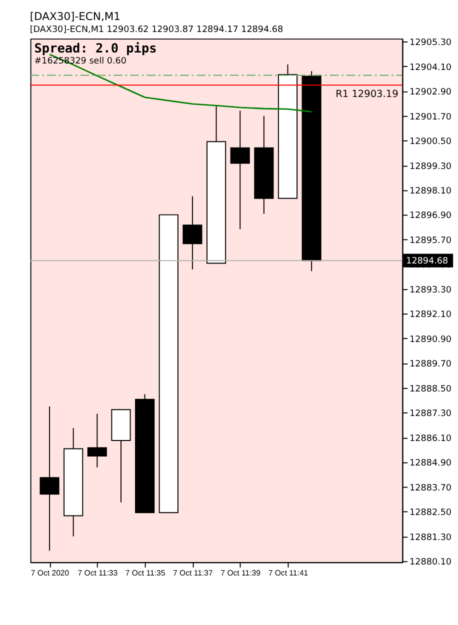 The height and width of the screenshot is (625, 458). I want to click on x-tick-label: 7 Oct 11:35, so click(145, 573).